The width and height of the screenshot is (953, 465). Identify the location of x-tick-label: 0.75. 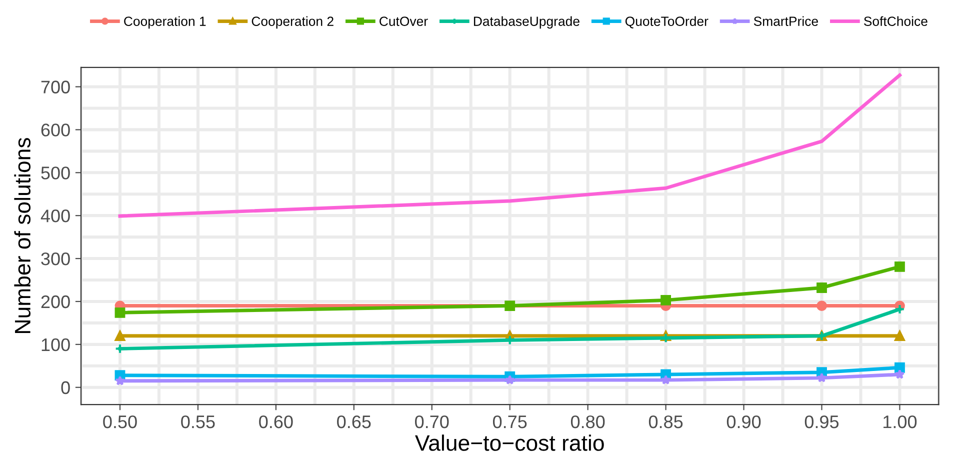
(509, 421).